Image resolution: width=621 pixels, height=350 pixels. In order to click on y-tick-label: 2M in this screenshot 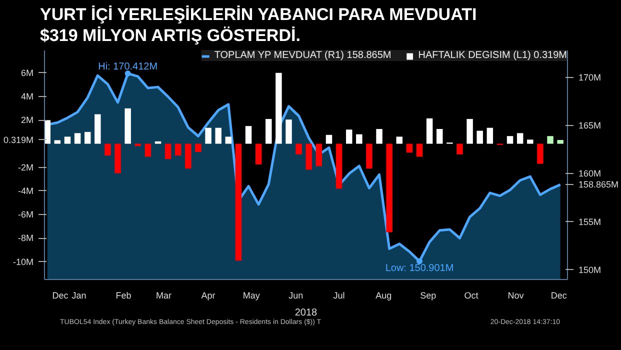, I will do `click(27, 120)`.